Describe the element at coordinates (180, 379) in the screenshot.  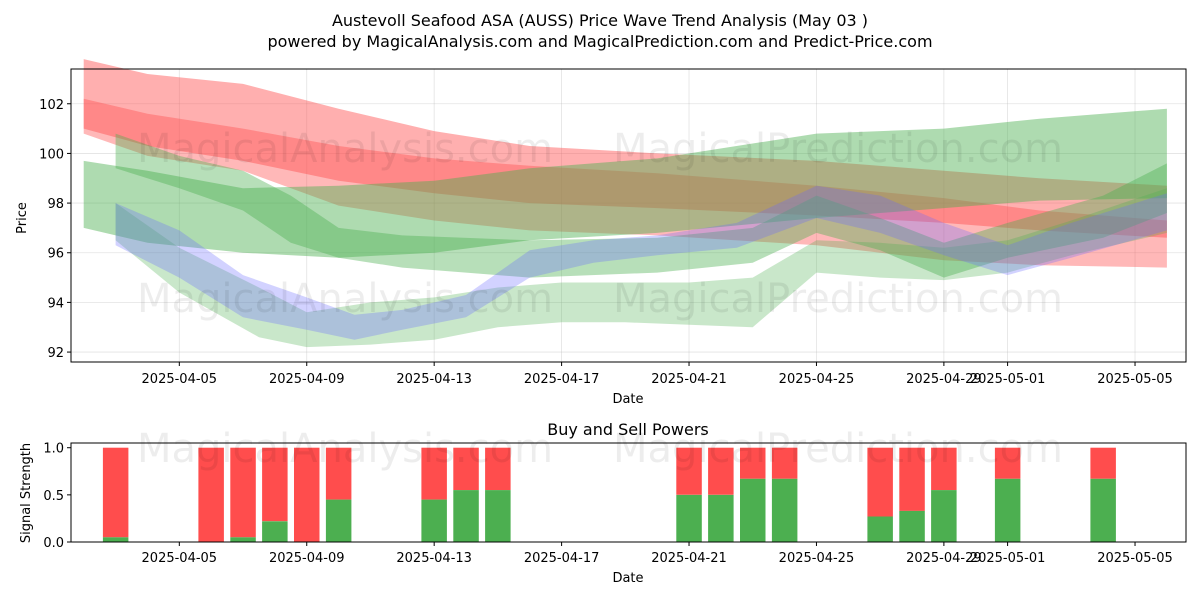
I see `price-tick-label-x-2025-04-05: 2025-04-05` at that location.